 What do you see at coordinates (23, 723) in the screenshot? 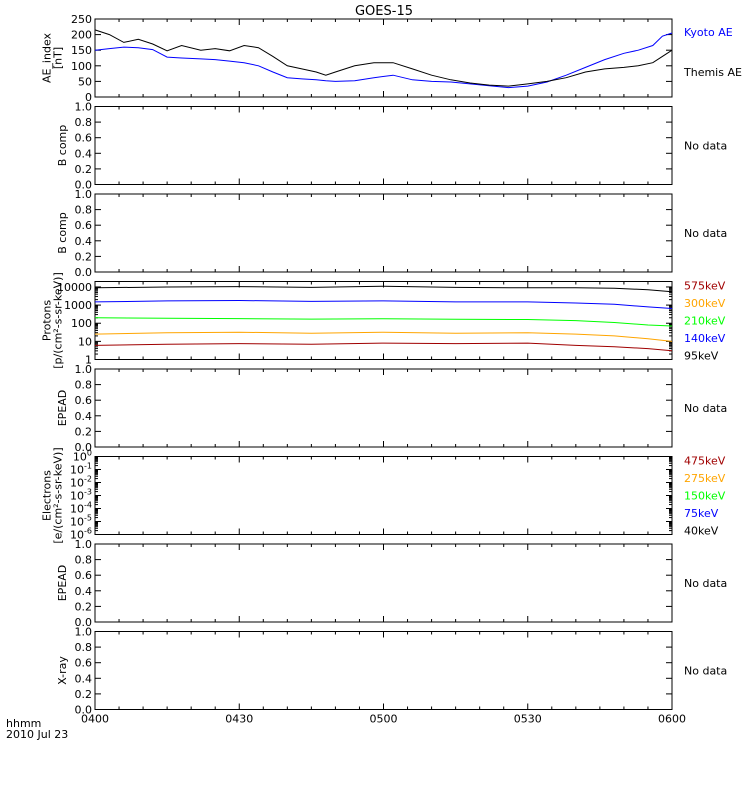
I see `x-row-label: hhmm` at bounding box center [23, 723].